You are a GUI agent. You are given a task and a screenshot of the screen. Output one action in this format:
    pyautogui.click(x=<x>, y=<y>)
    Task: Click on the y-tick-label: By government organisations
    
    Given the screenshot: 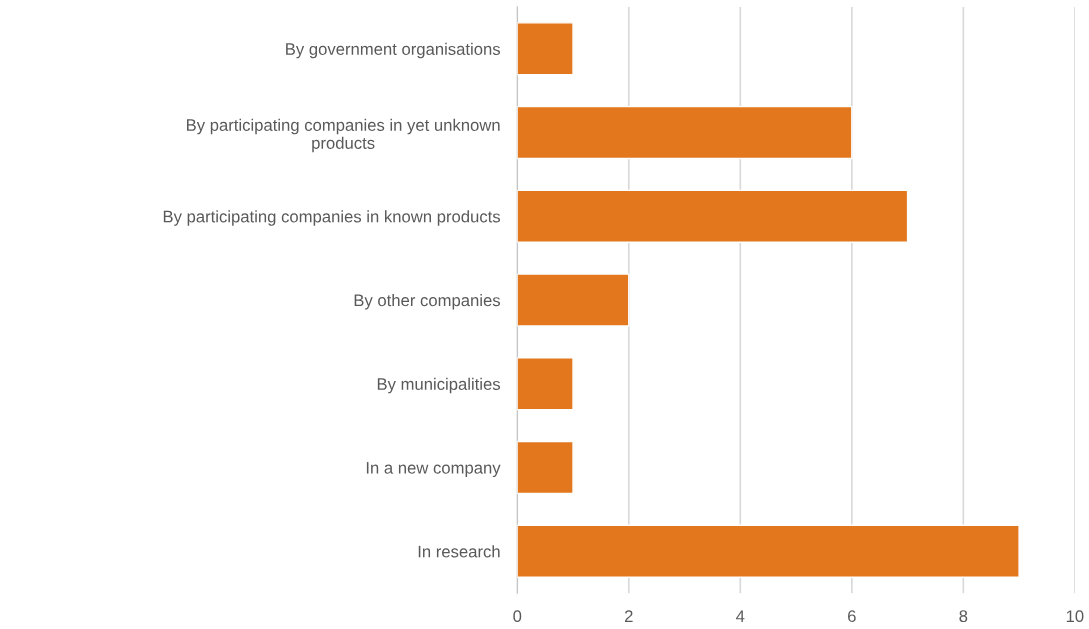 What is the action you would take?
    pyautogui.click(x=393, y=50)
    